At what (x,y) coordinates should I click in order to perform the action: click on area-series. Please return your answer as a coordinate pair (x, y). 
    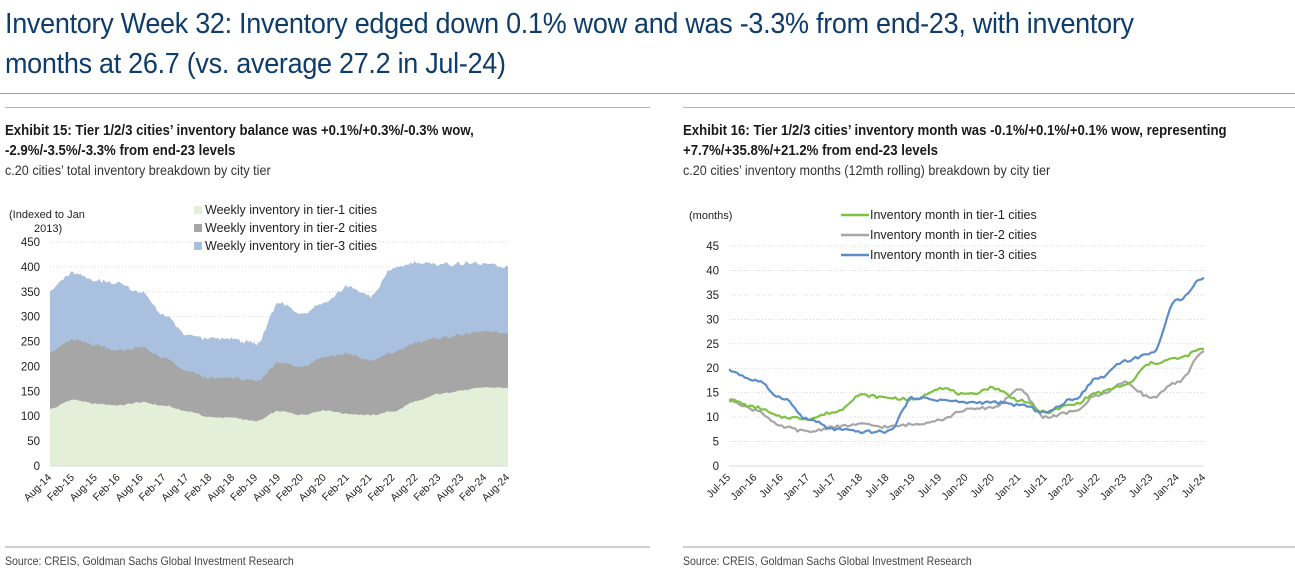
    Looking at the image, I should click on (279, 363).